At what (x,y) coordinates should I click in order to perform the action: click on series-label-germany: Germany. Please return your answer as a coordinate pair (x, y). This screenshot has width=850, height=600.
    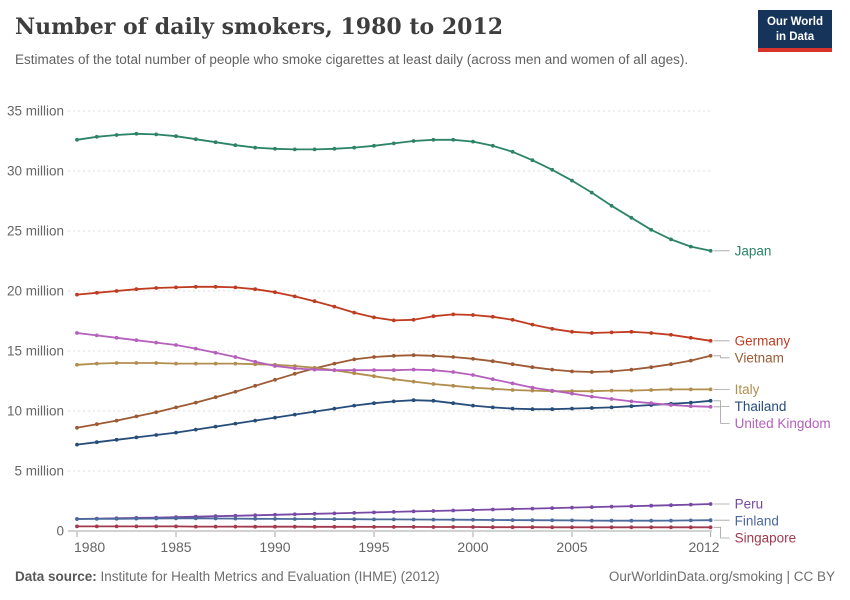
    Looking at the image, I should click on (763, 340).